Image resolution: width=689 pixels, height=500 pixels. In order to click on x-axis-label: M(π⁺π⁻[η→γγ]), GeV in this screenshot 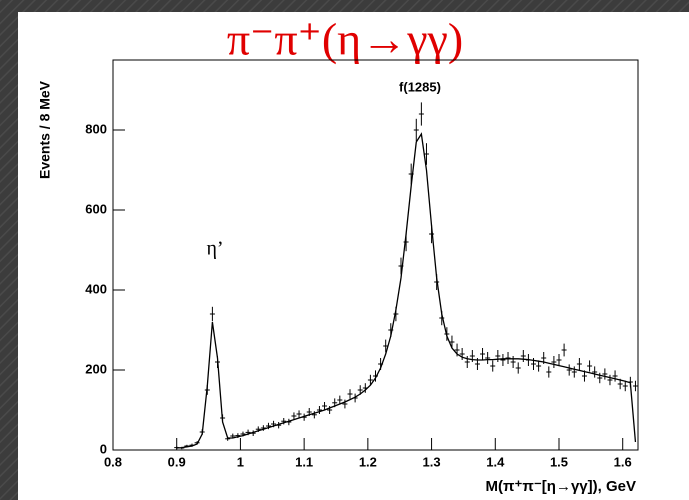, I will do `click(561, 486)`.